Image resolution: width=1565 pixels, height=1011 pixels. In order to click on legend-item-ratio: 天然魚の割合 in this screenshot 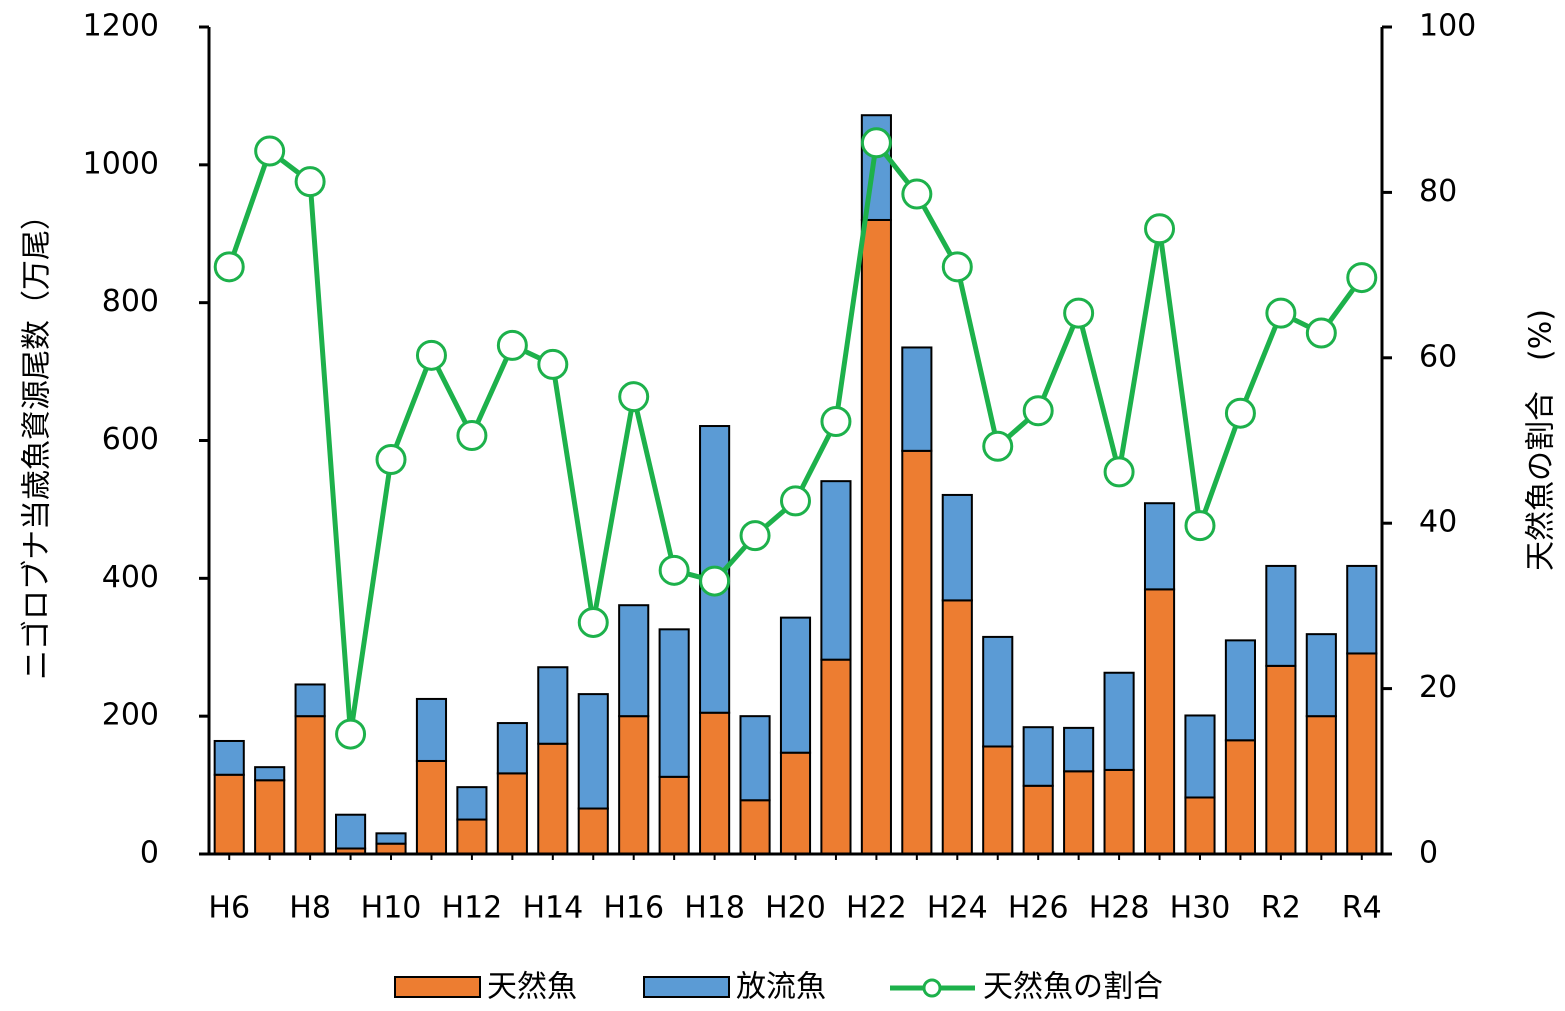, I will do `click(1026, 987)`.